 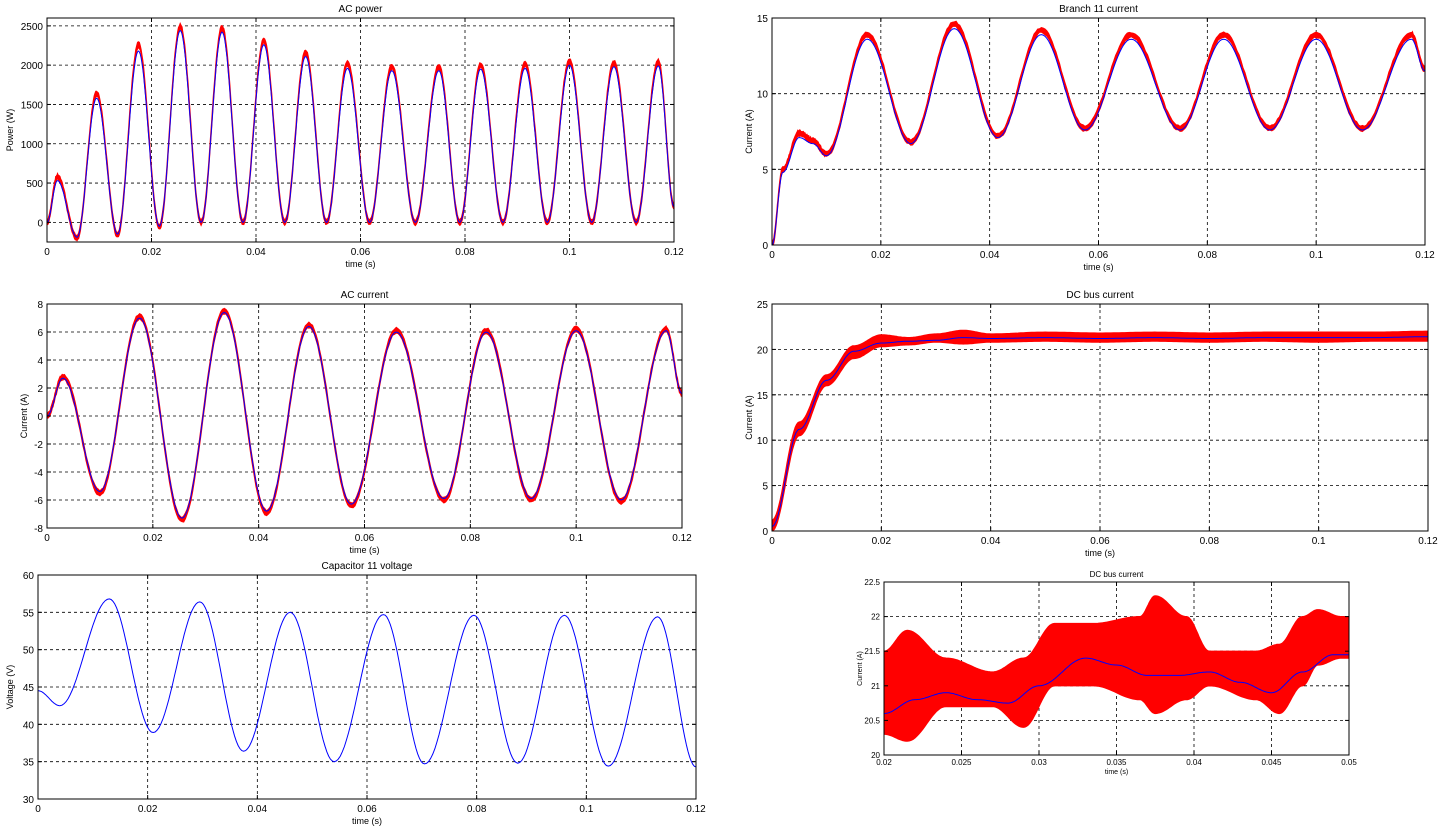 I want to click on y-tick-label: -6, so click(x=38, y=501).